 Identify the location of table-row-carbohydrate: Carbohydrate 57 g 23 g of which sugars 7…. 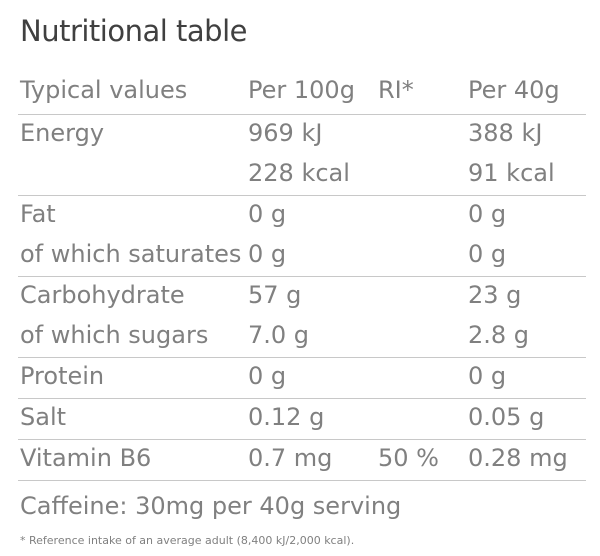
(302, 317).